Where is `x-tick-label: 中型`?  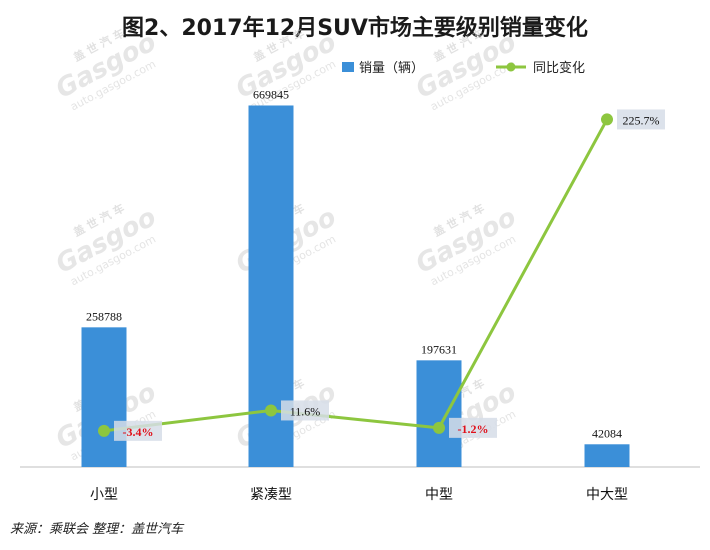
x-tick-label: 中型 is located at coordinates (439, 495).